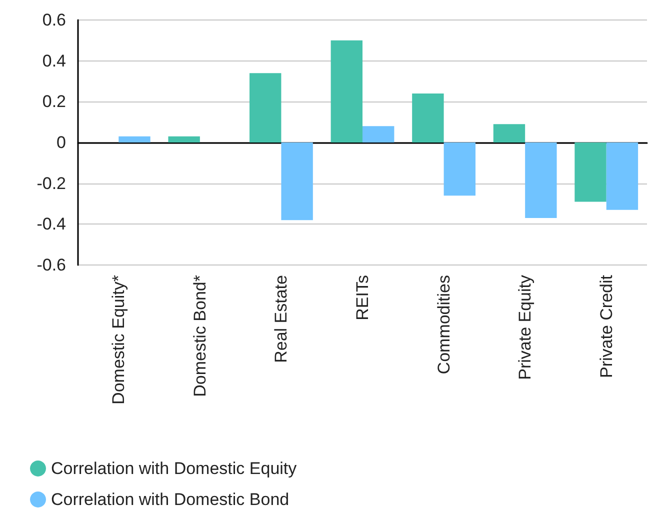 Image resolution: width=655 pixels, height=515 pixels. I want to click on y-tick-label: -0.4, so click(51, 224).